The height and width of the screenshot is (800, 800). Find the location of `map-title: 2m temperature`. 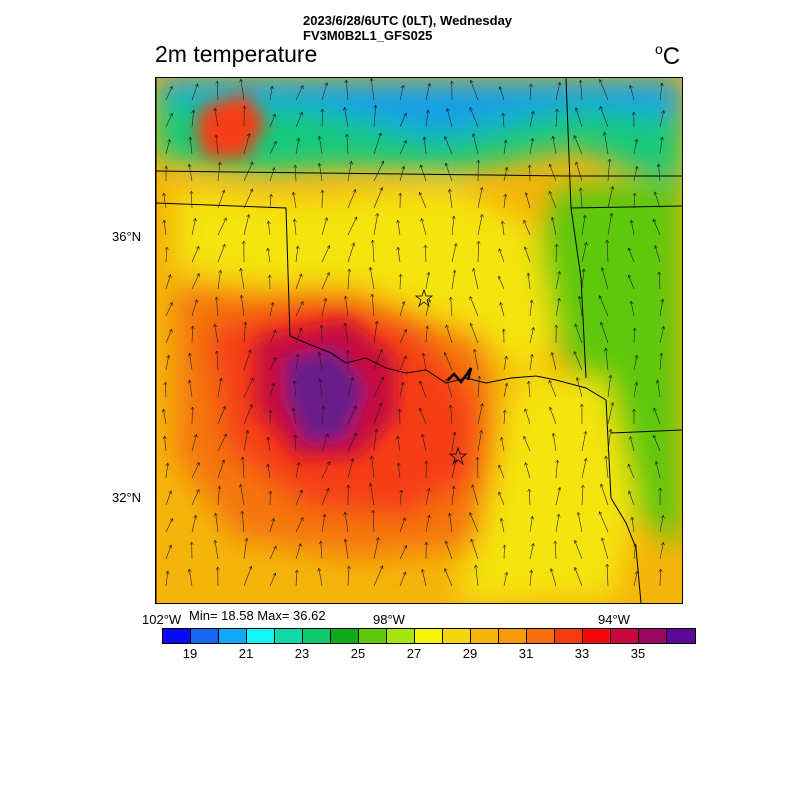

map-title: 2m temperature is located at coordinates (236, 54).